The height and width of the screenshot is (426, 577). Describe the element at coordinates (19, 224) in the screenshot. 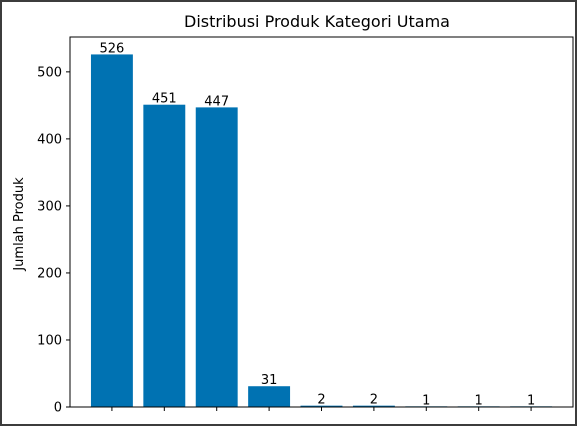

I see `y-axis-label: Jumlah Produk` at that location.